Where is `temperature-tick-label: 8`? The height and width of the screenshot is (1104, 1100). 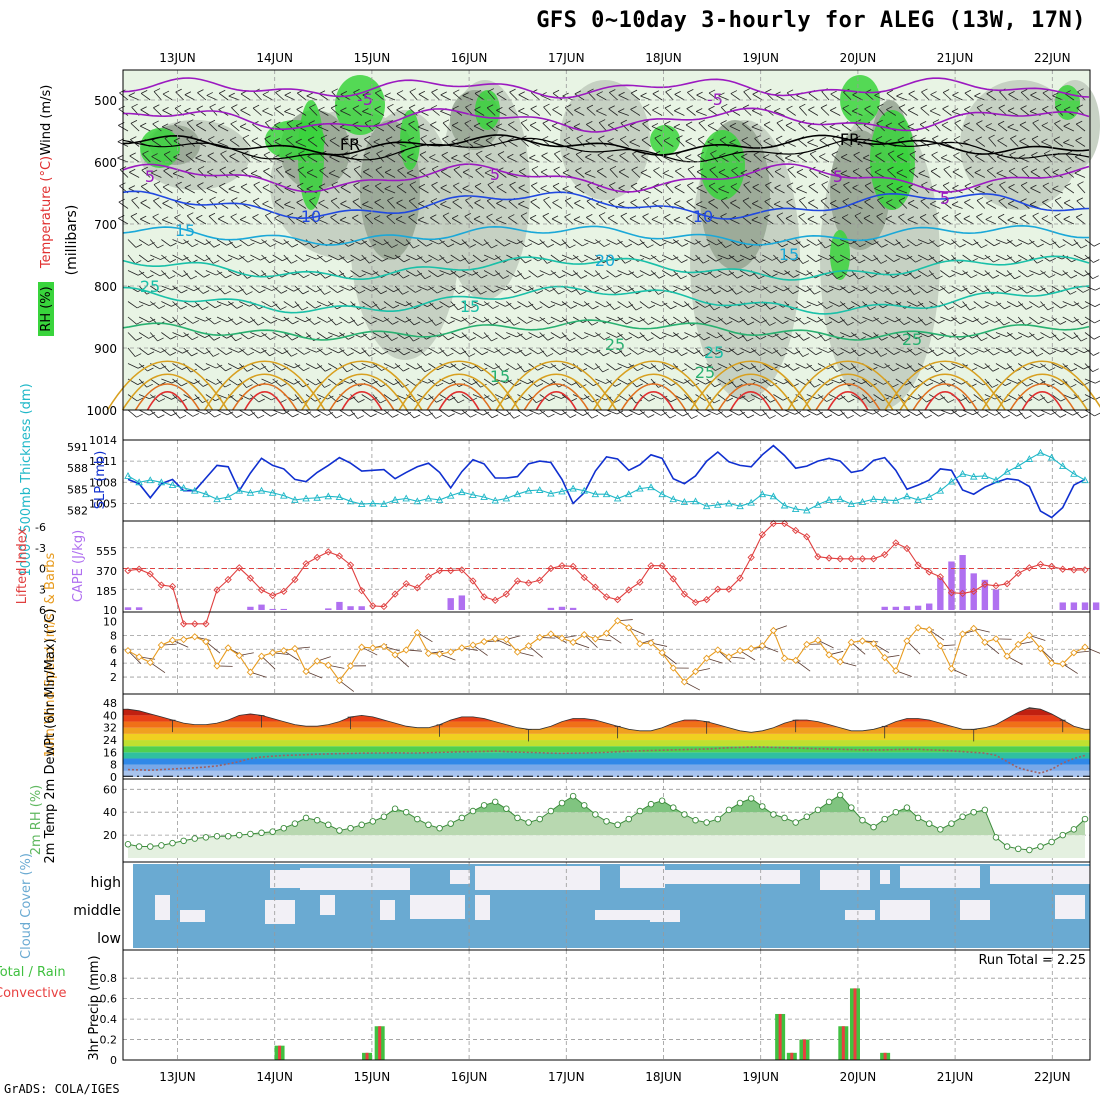 temperature-tick-label: 8 is located at coordinates (113, 765).